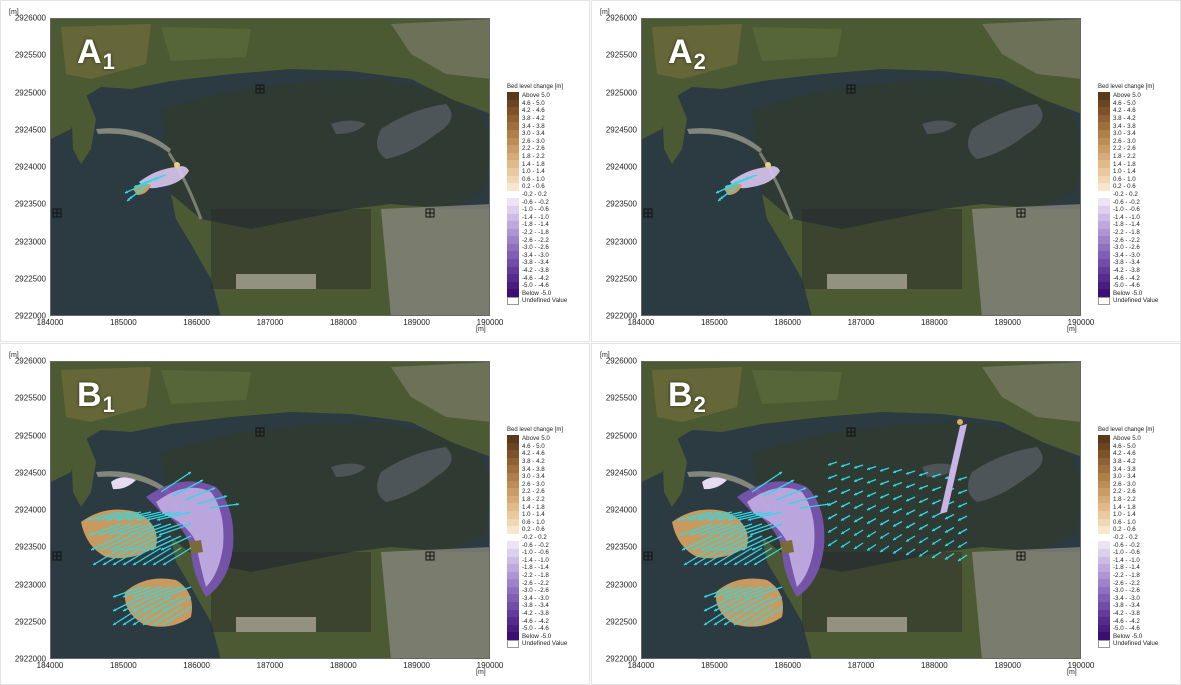 This screenshot has height=685, width=1181. I want to click on legend-label: 3.4 - 3.8, so click(533, 469).